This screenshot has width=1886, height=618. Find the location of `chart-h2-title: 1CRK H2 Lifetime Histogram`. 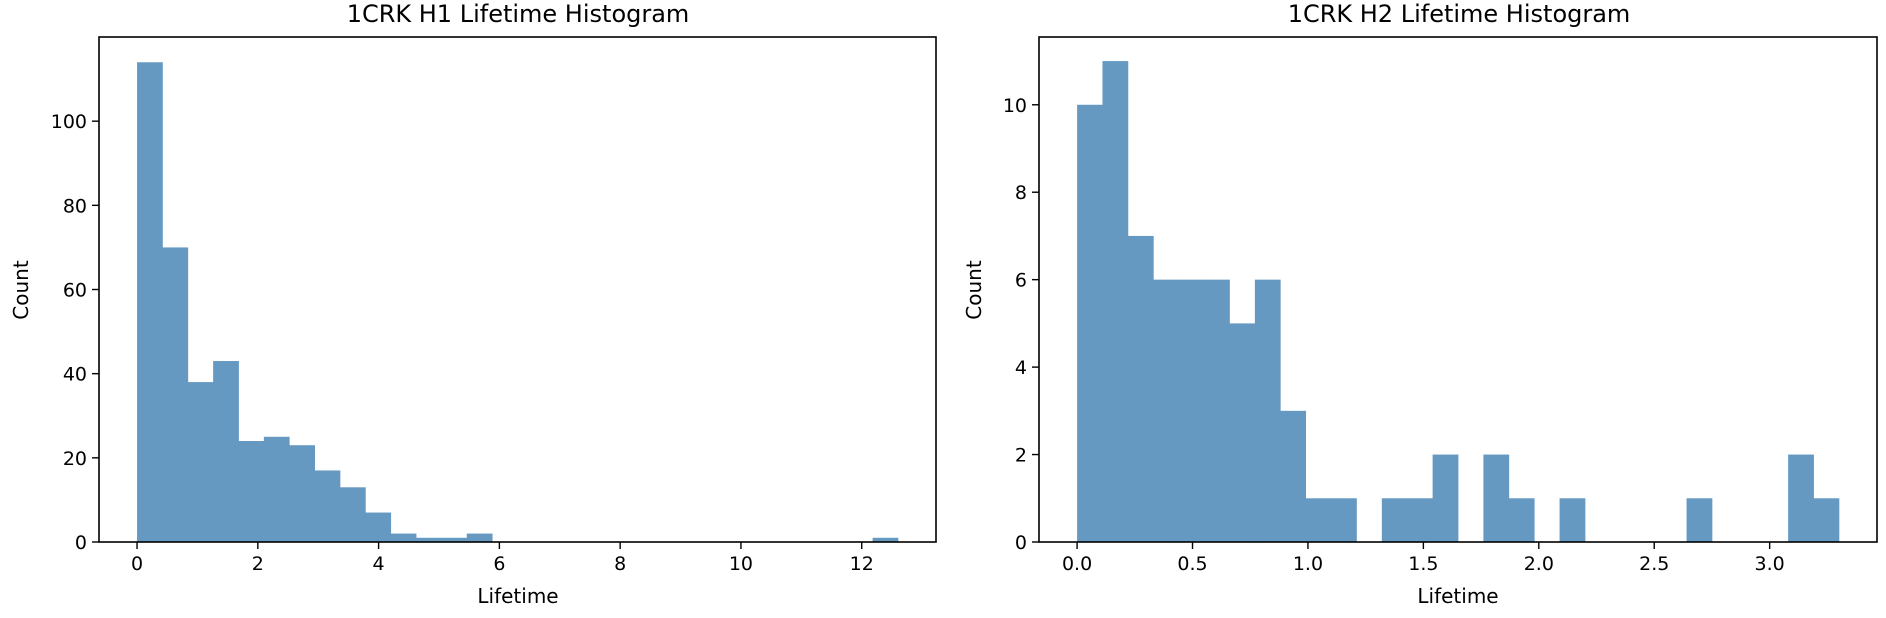

chart-h2-title: 1CRK H2 Lifetime Histogram is located at coordinates (1459, 14).